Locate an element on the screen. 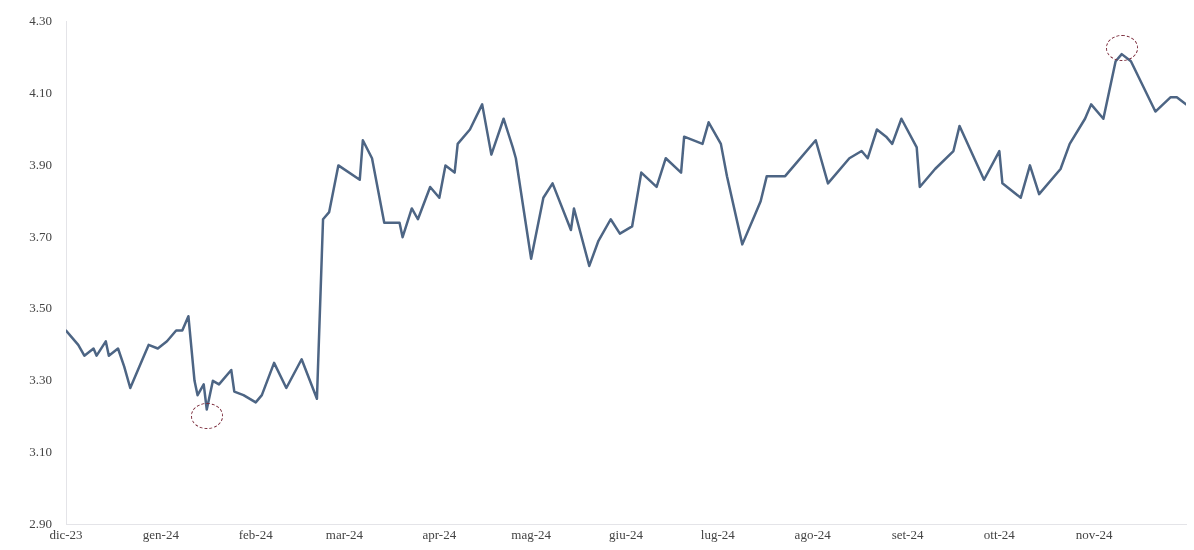 This screenshot has height=550, width=1194. y-tick-label: 3.10 is located at coordinates (40, 452).